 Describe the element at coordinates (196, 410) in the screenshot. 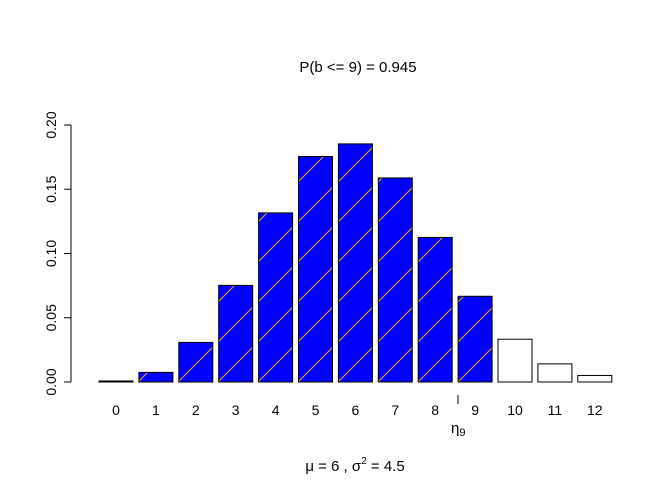

I see `x-tick-label: 2` at that location.